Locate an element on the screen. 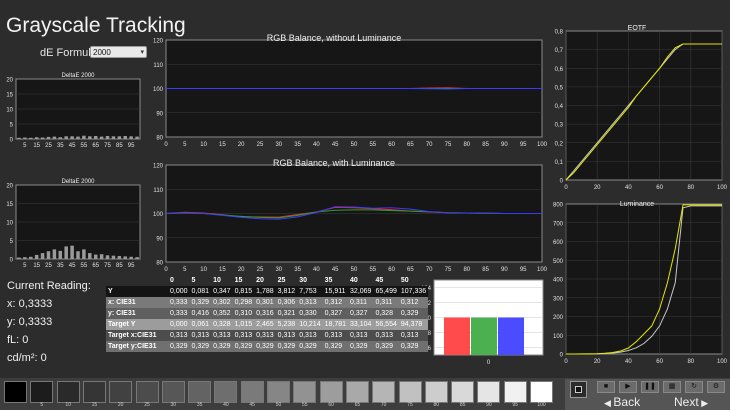 The image size is (730, 410). next-button: Next ▶ is located at coordinates (691, 402).